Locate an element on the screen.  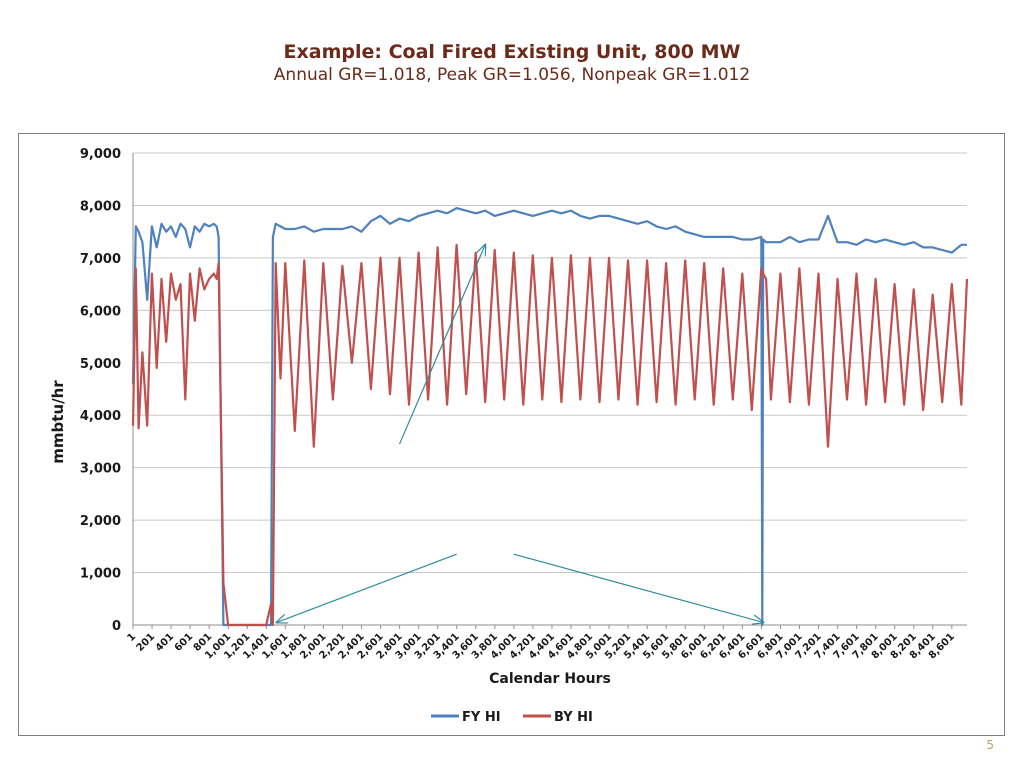
x-tick-label: 401 is located at coordinates (165, 642).